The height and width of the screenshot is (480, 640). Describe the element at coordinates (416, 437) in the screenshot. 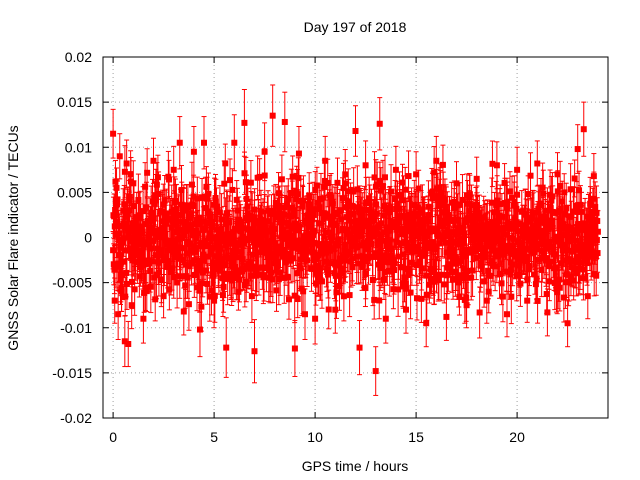

I see `x-tick-label: 15` at that location.